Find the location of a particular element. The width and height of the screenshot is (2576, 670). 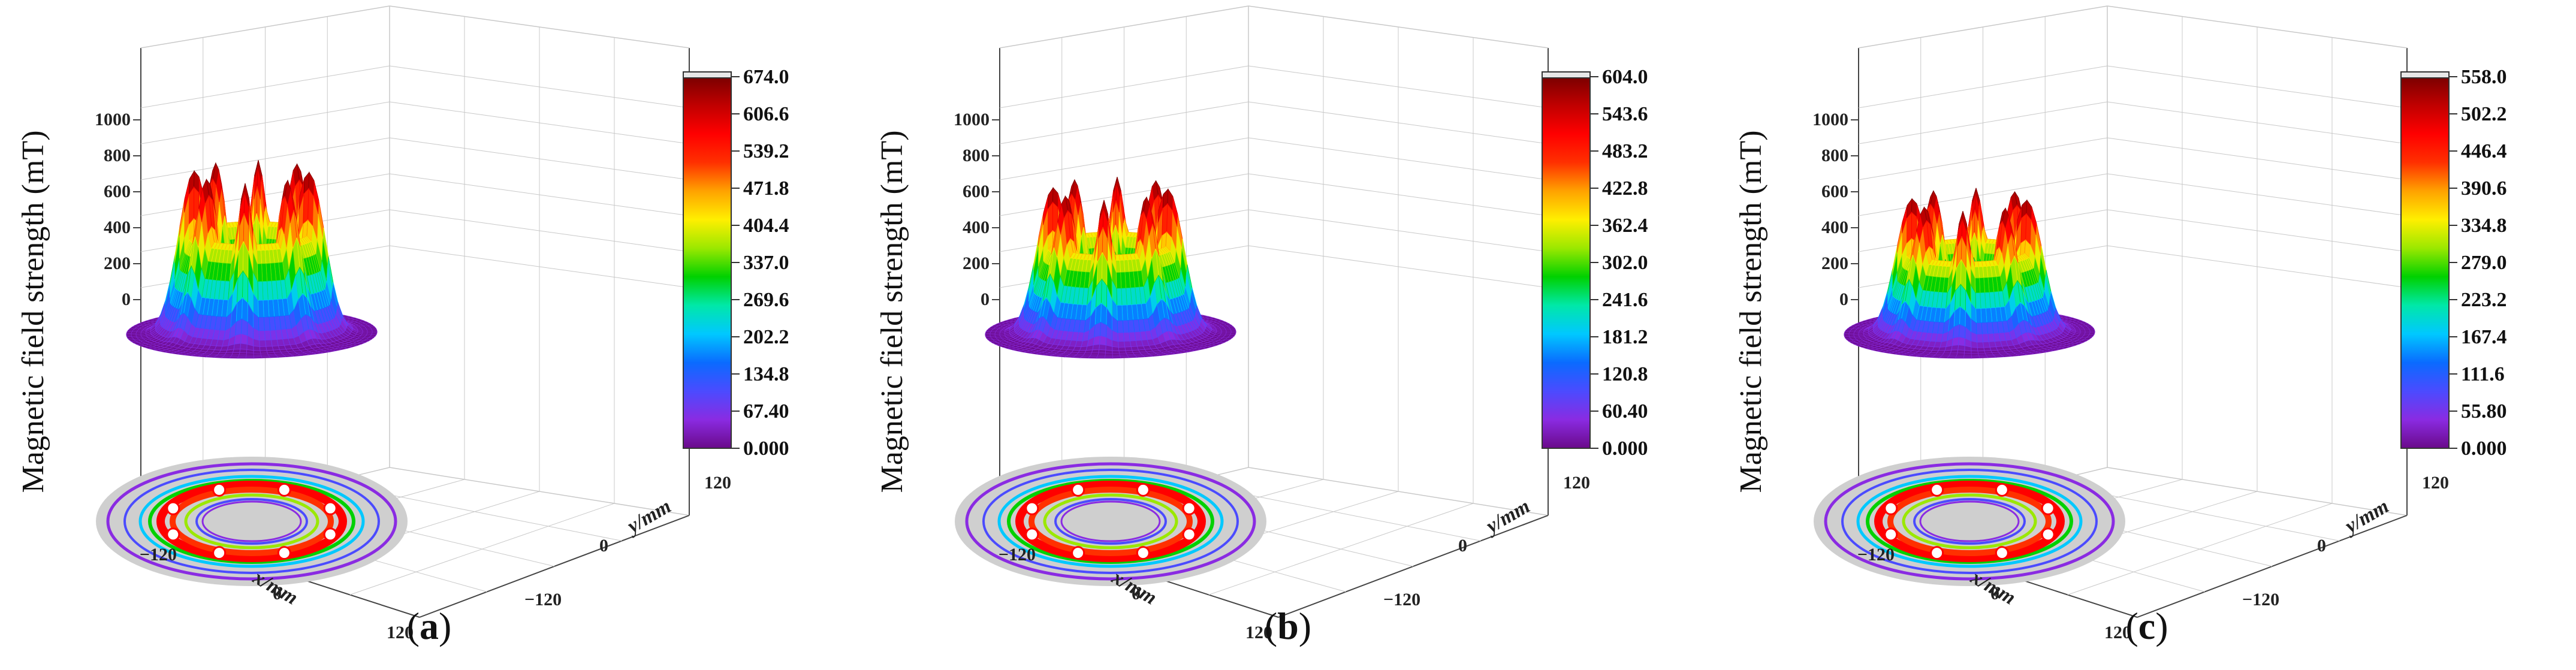

colorbar-tick-label: 471.8 is located at coordinates (766, 188).